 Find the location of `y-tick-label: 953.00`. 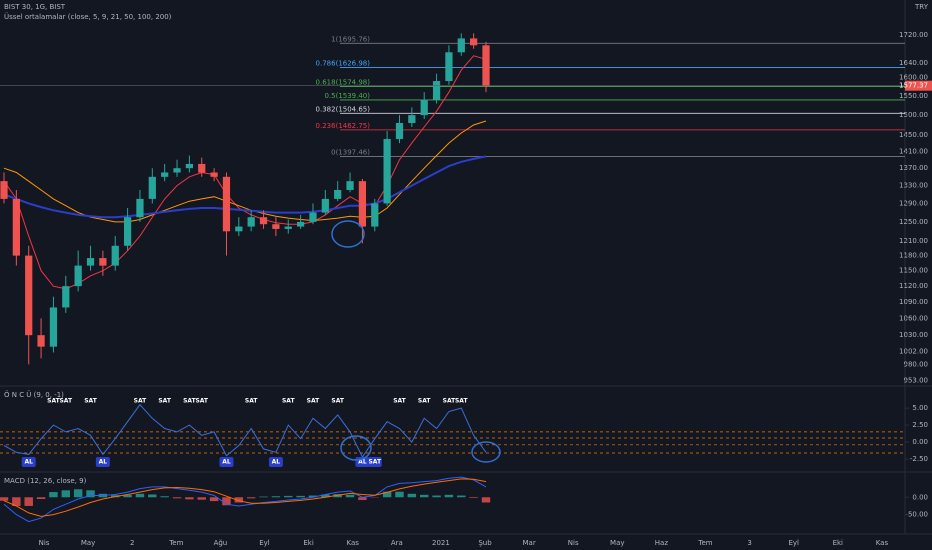

y-tick-label: 953.00 is located at coordinates (916, 381).